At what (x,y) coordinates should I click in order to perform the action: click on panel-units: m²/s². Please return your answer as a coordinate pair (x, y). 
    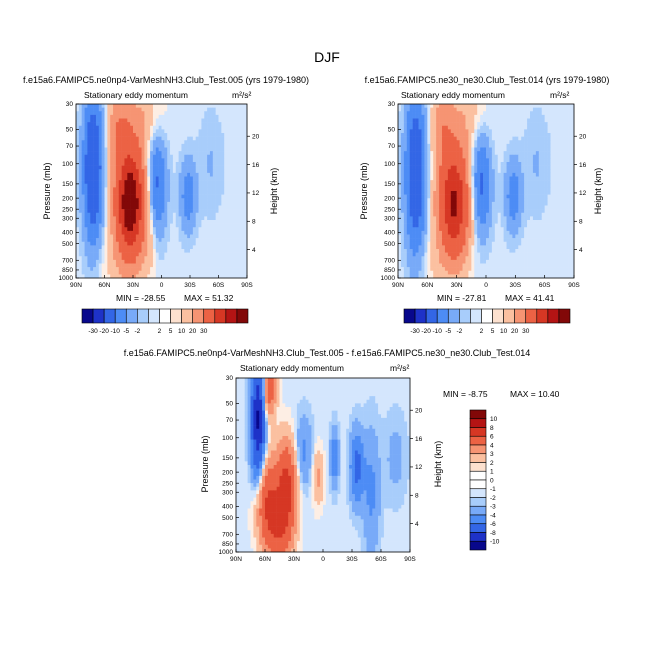
    Looking at the image, I should click on (560, 95).